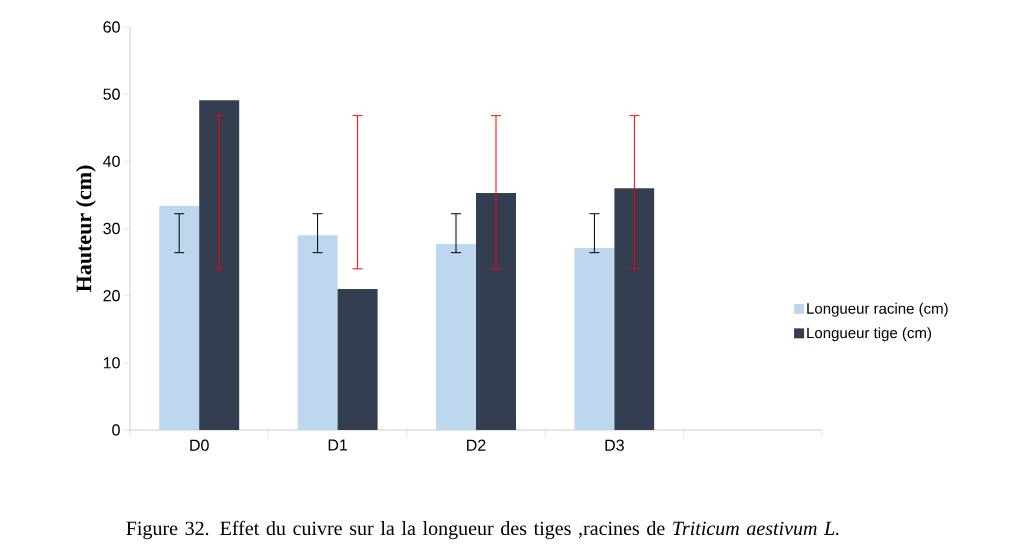 The image size is (1036, 557). What do you see at coordinates (111, 94) in the screenshot?
I see `y-tick-label: 50` at bounding box center [111, 94].